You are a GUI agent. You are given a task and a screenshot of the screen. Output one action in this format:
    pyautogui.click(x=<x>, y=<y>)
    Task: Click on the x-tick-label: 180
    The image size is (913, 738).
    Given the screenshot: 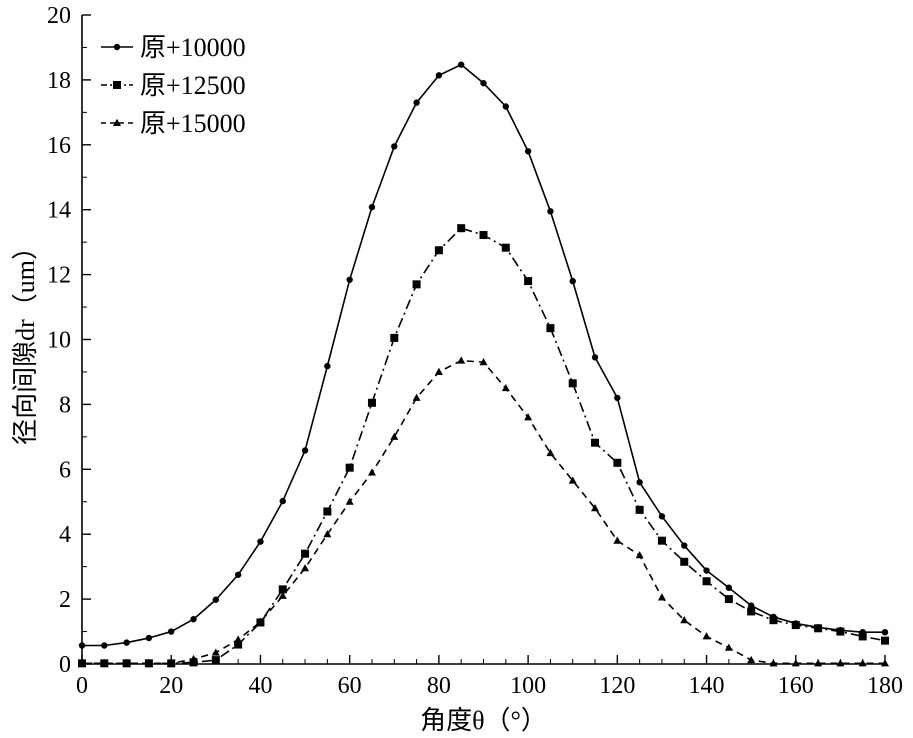 What is the action you would take?
    pyautogui.click(x=885, y=686)
    